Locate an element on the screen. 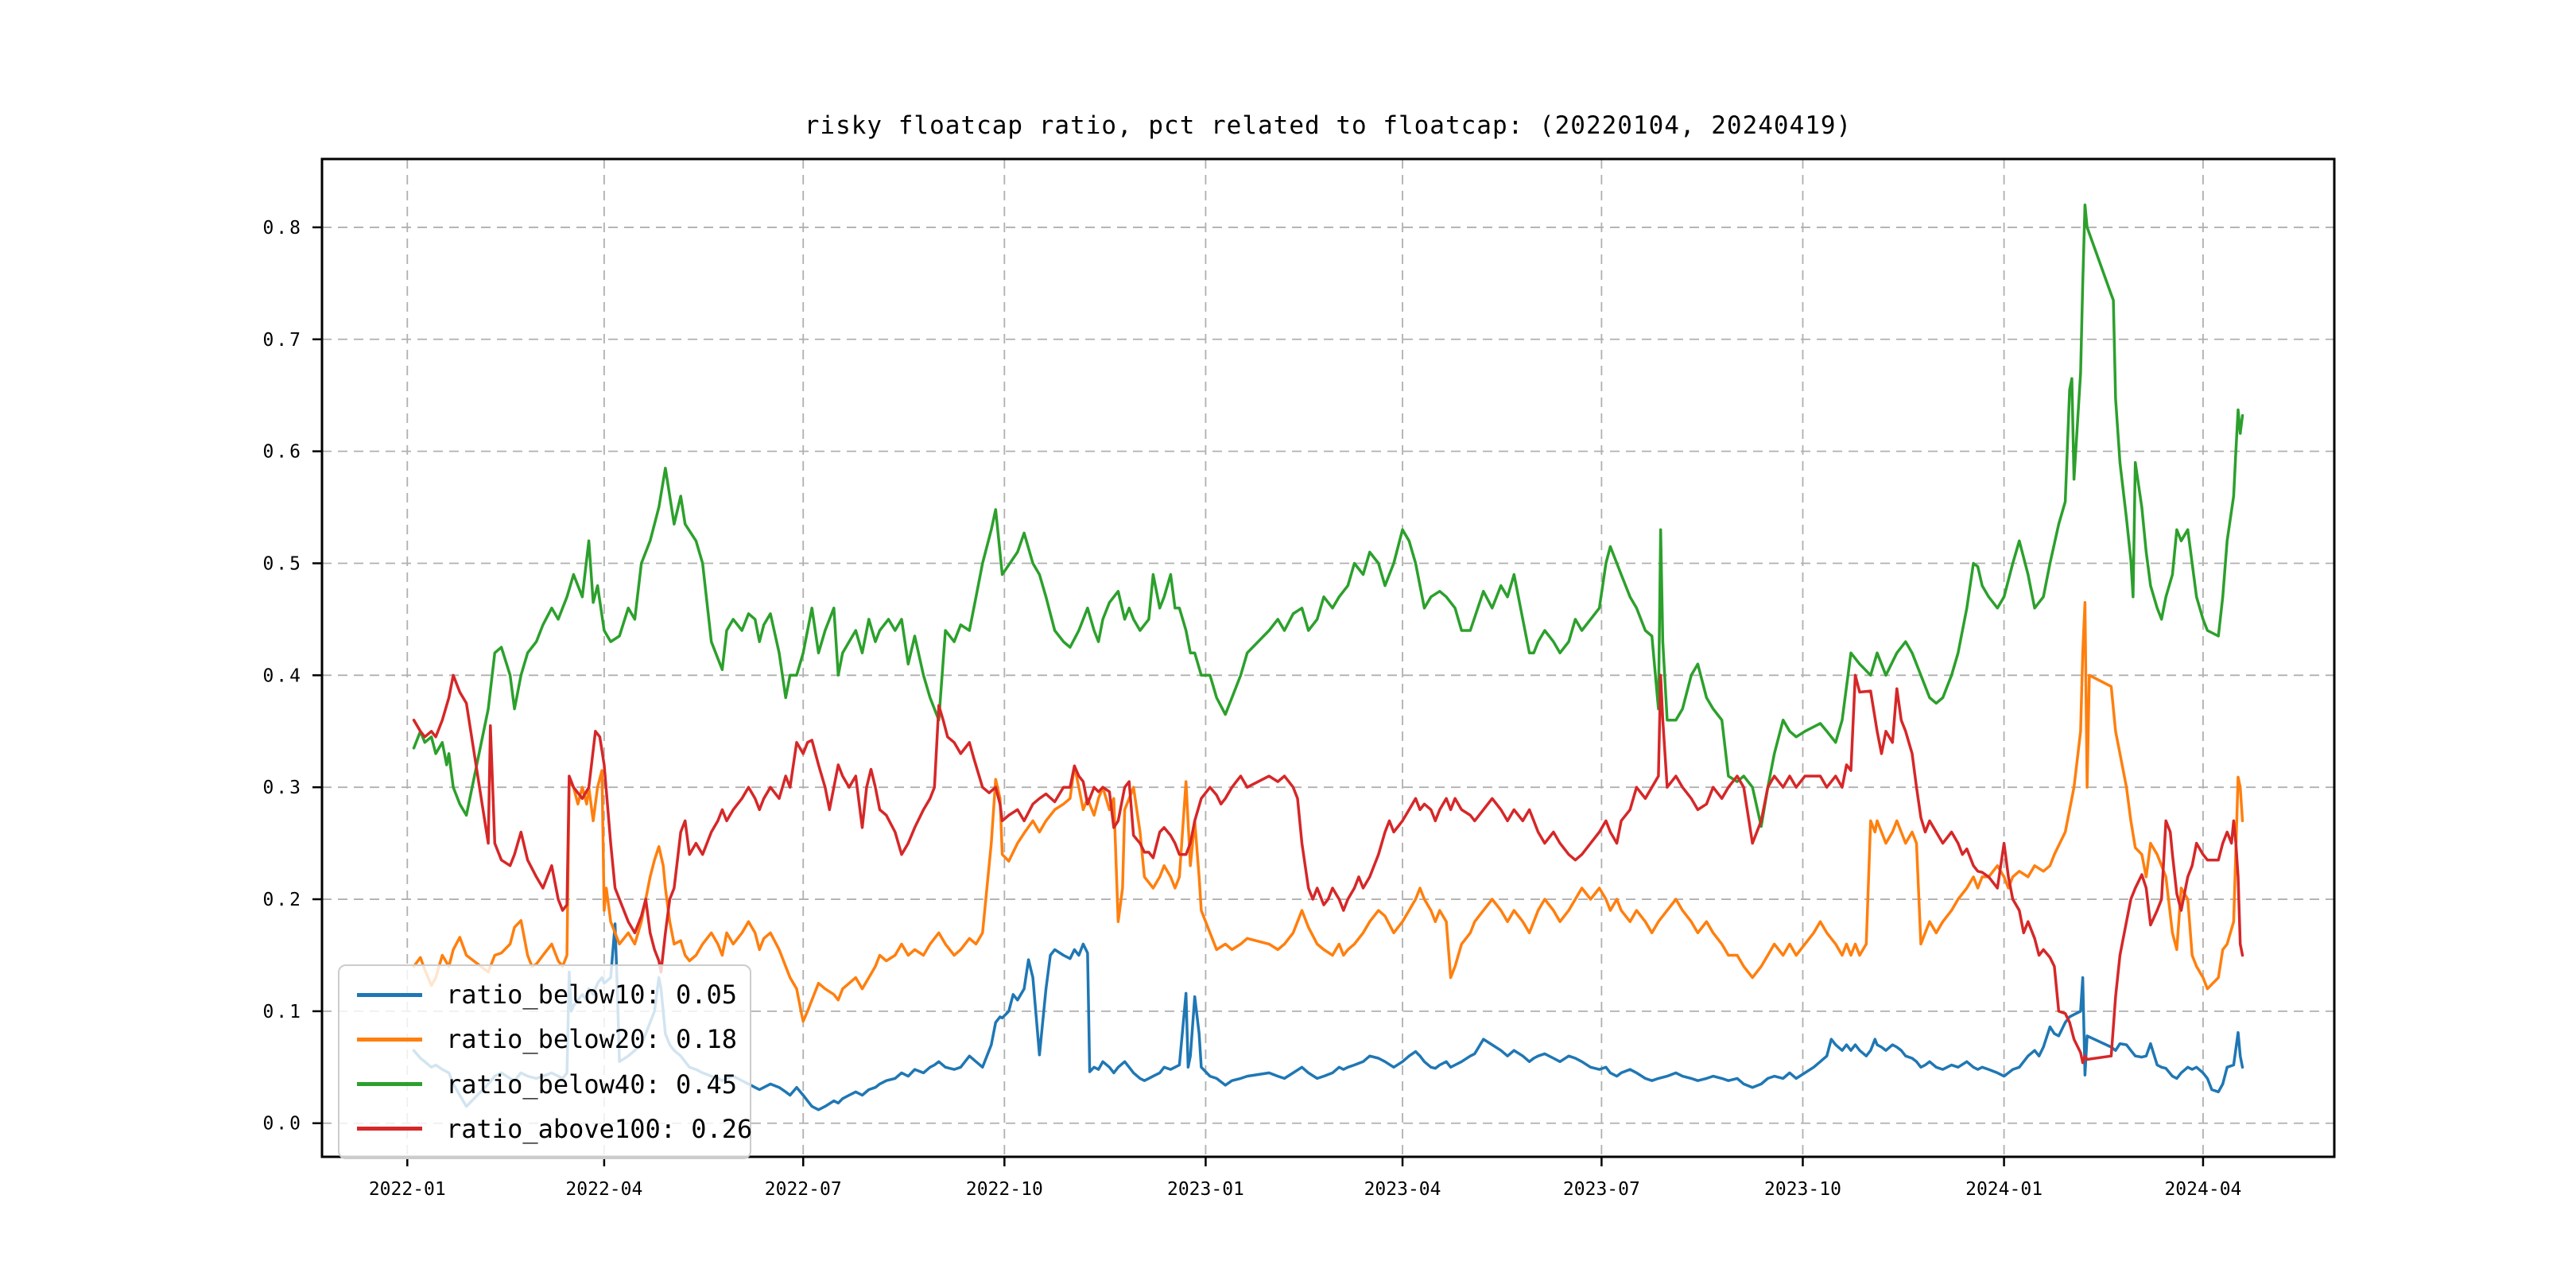 The image size is (2576, 1288). legend-label: ratio_below40: 0.45 is located at coordinates (592, 1085).